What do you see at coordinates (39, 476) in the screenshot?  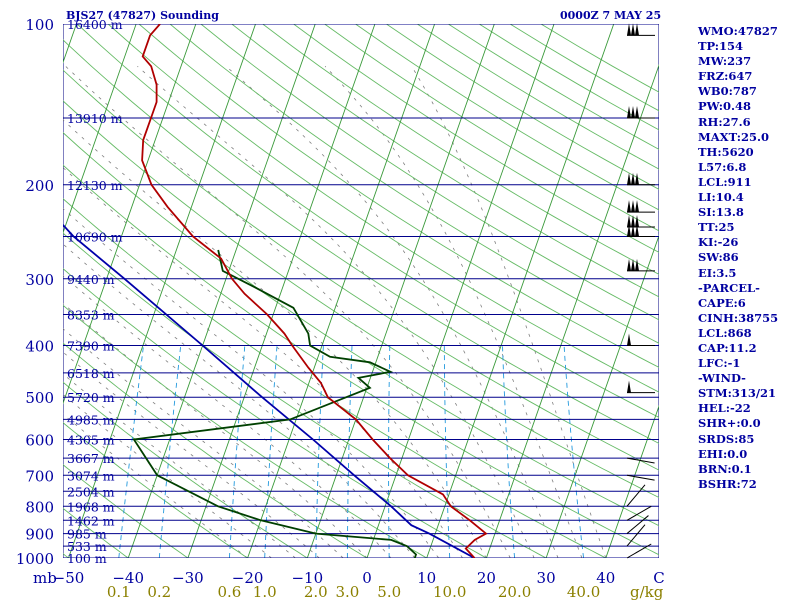 I see `pressure-tick-label: 700` at bounding box center [39, 476].